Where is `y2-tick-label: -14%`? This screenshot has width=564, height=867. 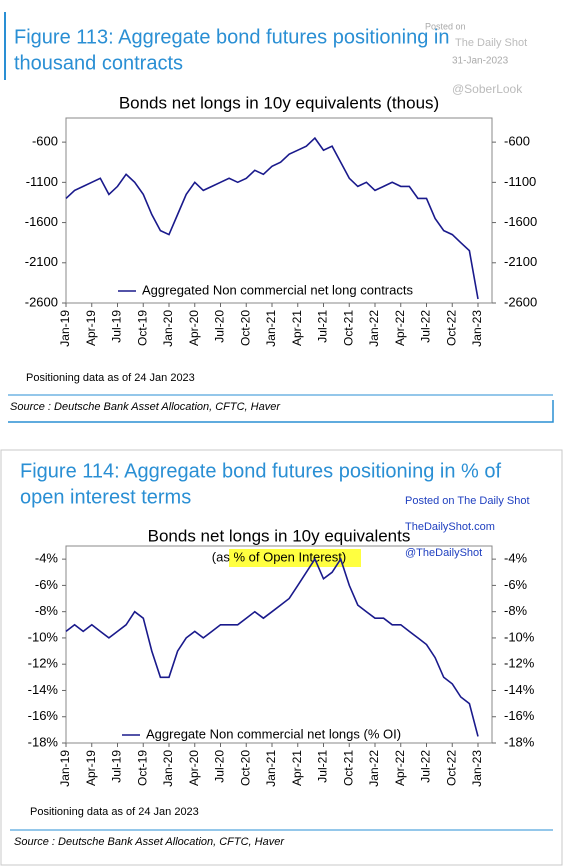
y2-tick-label: -14% is located at coordinates (519, 689).